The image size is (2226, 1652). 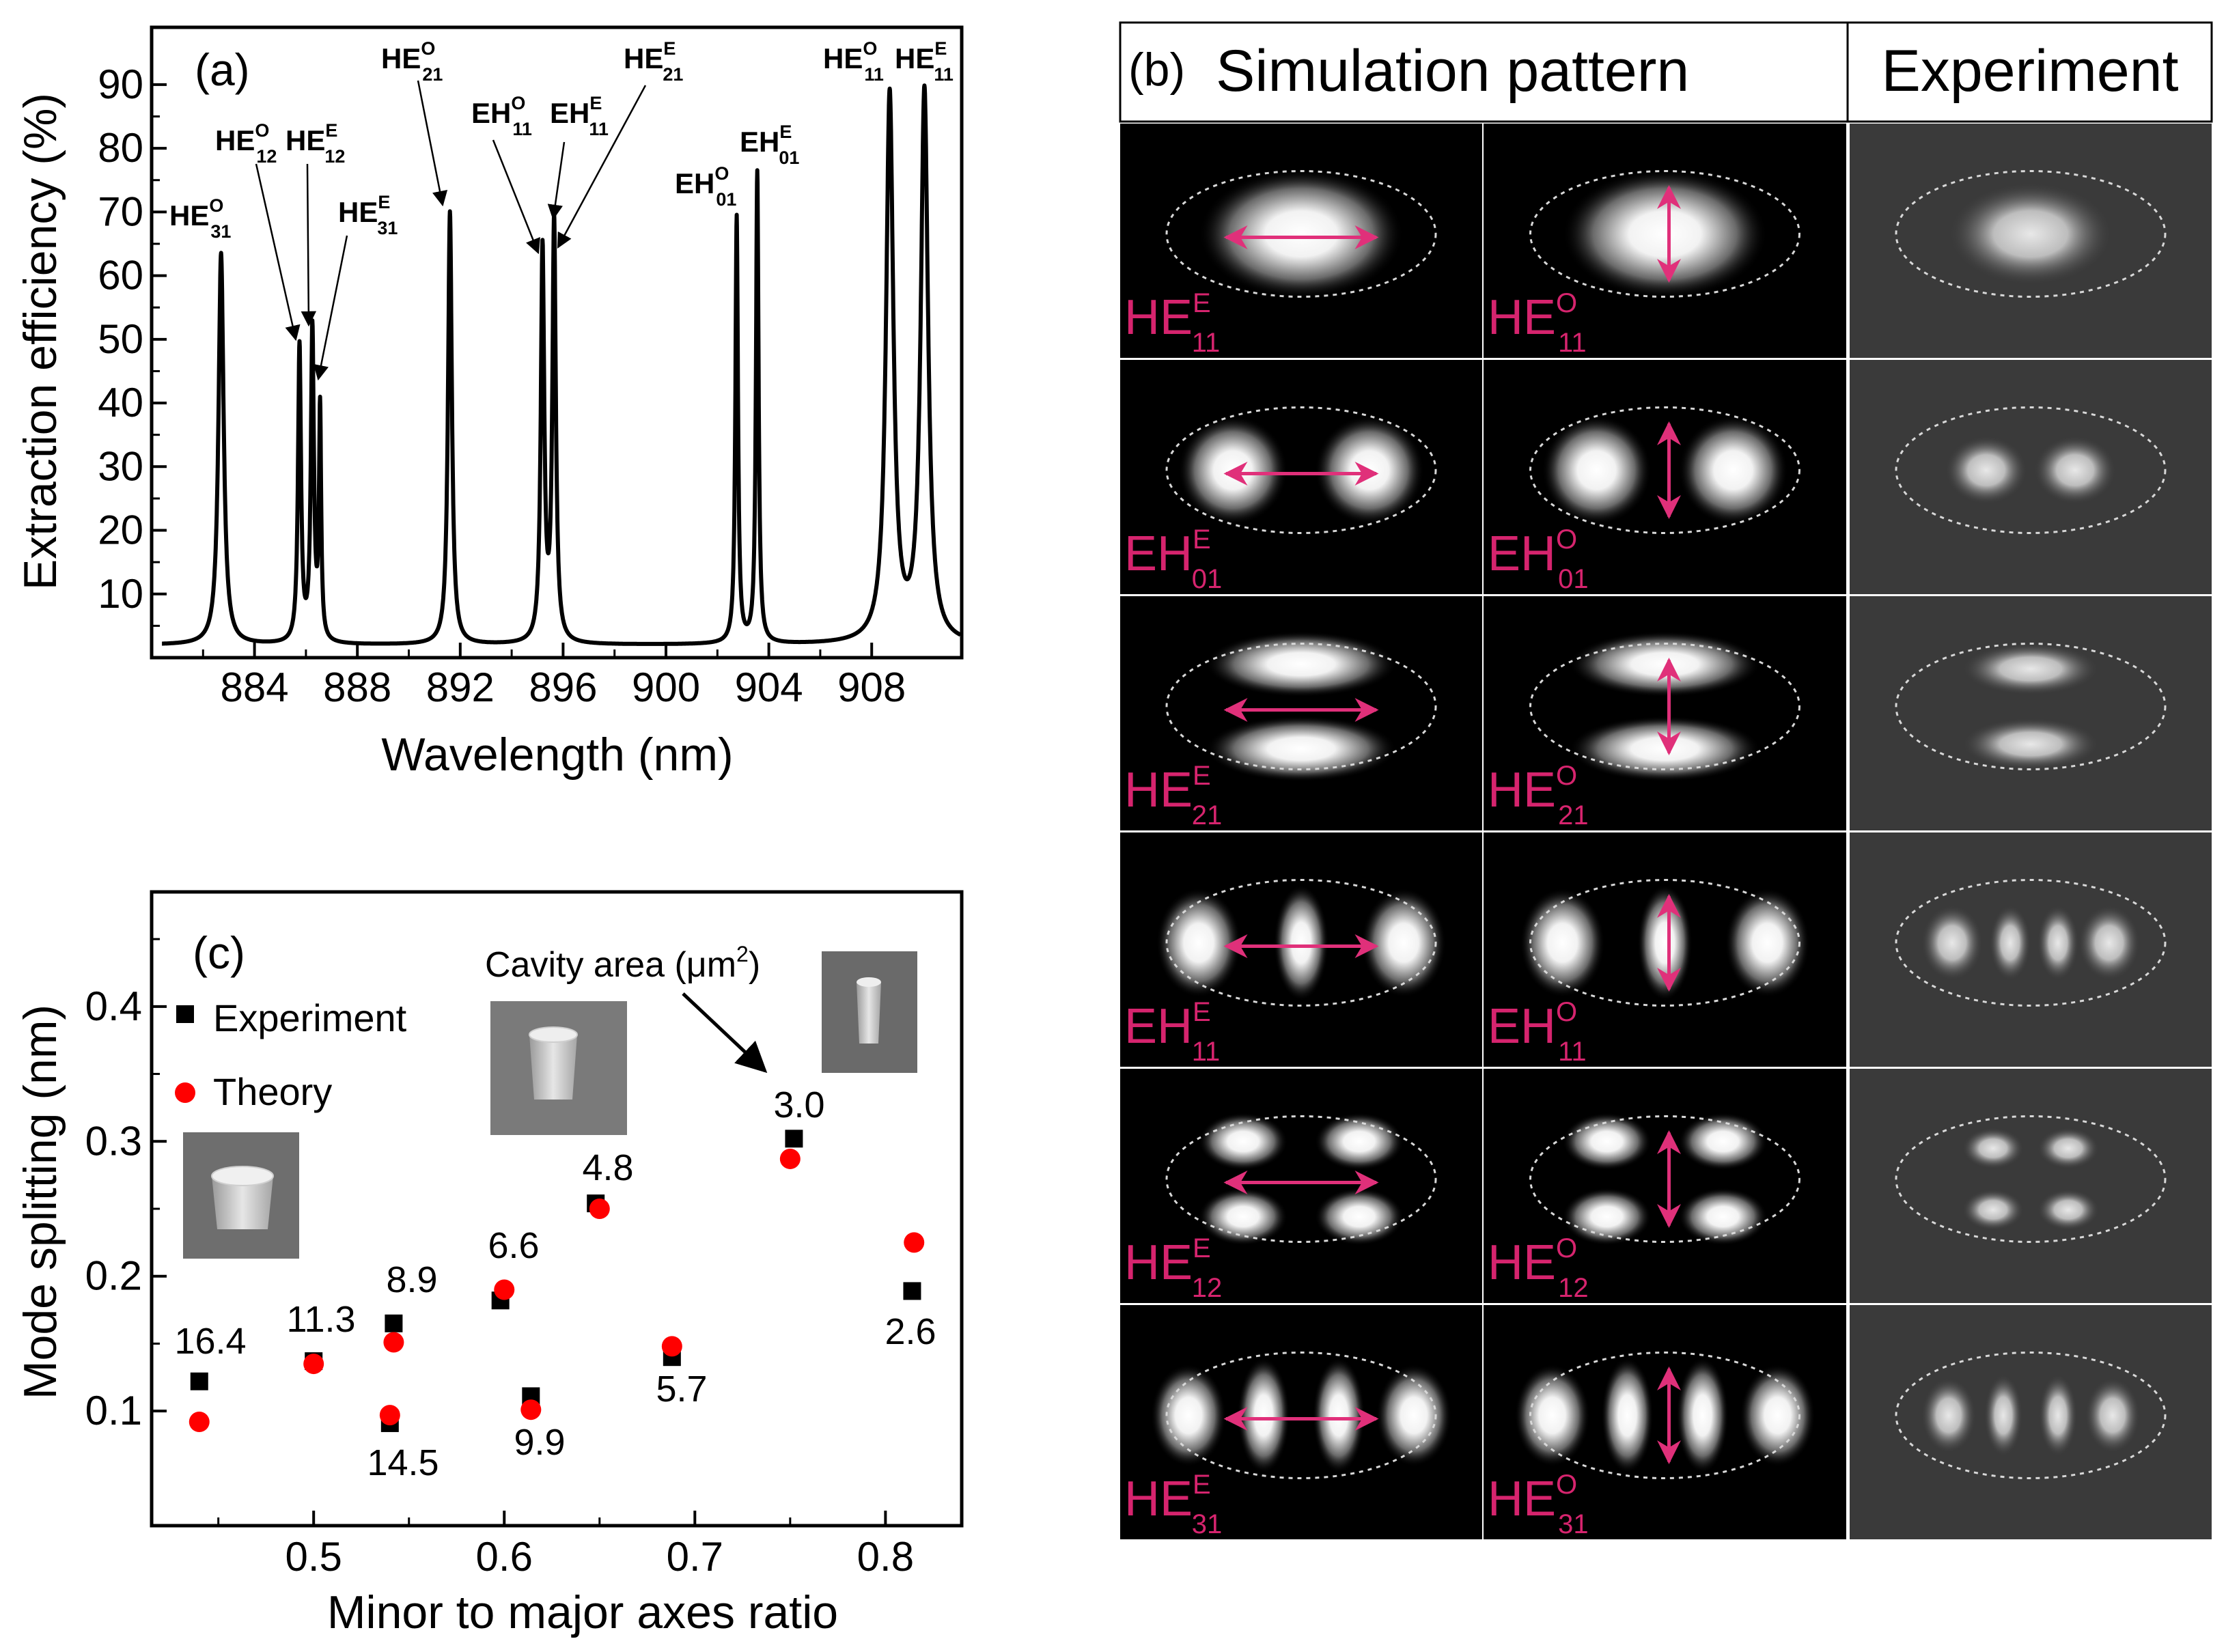 I want to click on mode-label: EHE 11, so click(x=1172, y=1032).